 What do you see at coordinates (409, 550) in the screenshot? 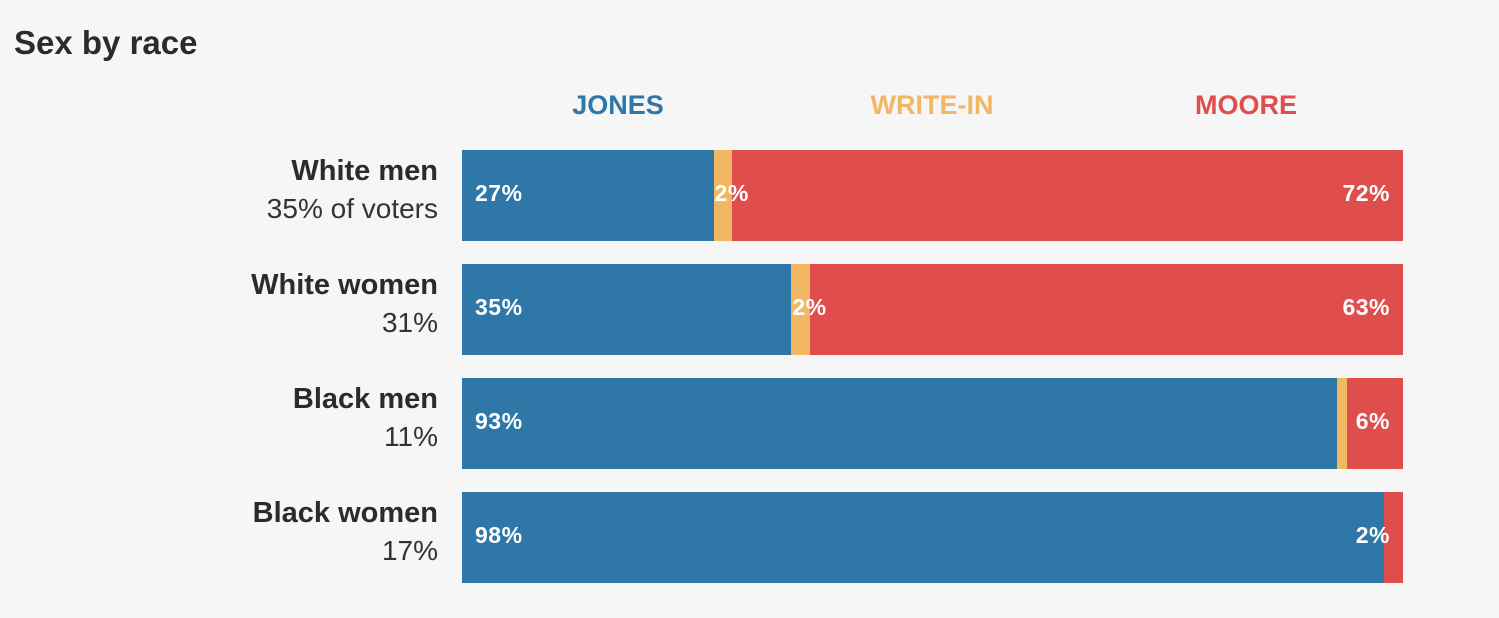
I see `category-voter-share: 17%` at bounding box center [409, 550].